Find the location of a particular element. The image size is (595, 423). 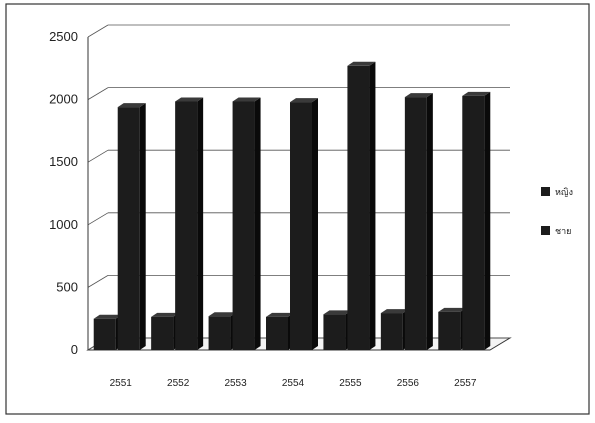

legend-label-female: หญิง is located at coordinates (564, 192).